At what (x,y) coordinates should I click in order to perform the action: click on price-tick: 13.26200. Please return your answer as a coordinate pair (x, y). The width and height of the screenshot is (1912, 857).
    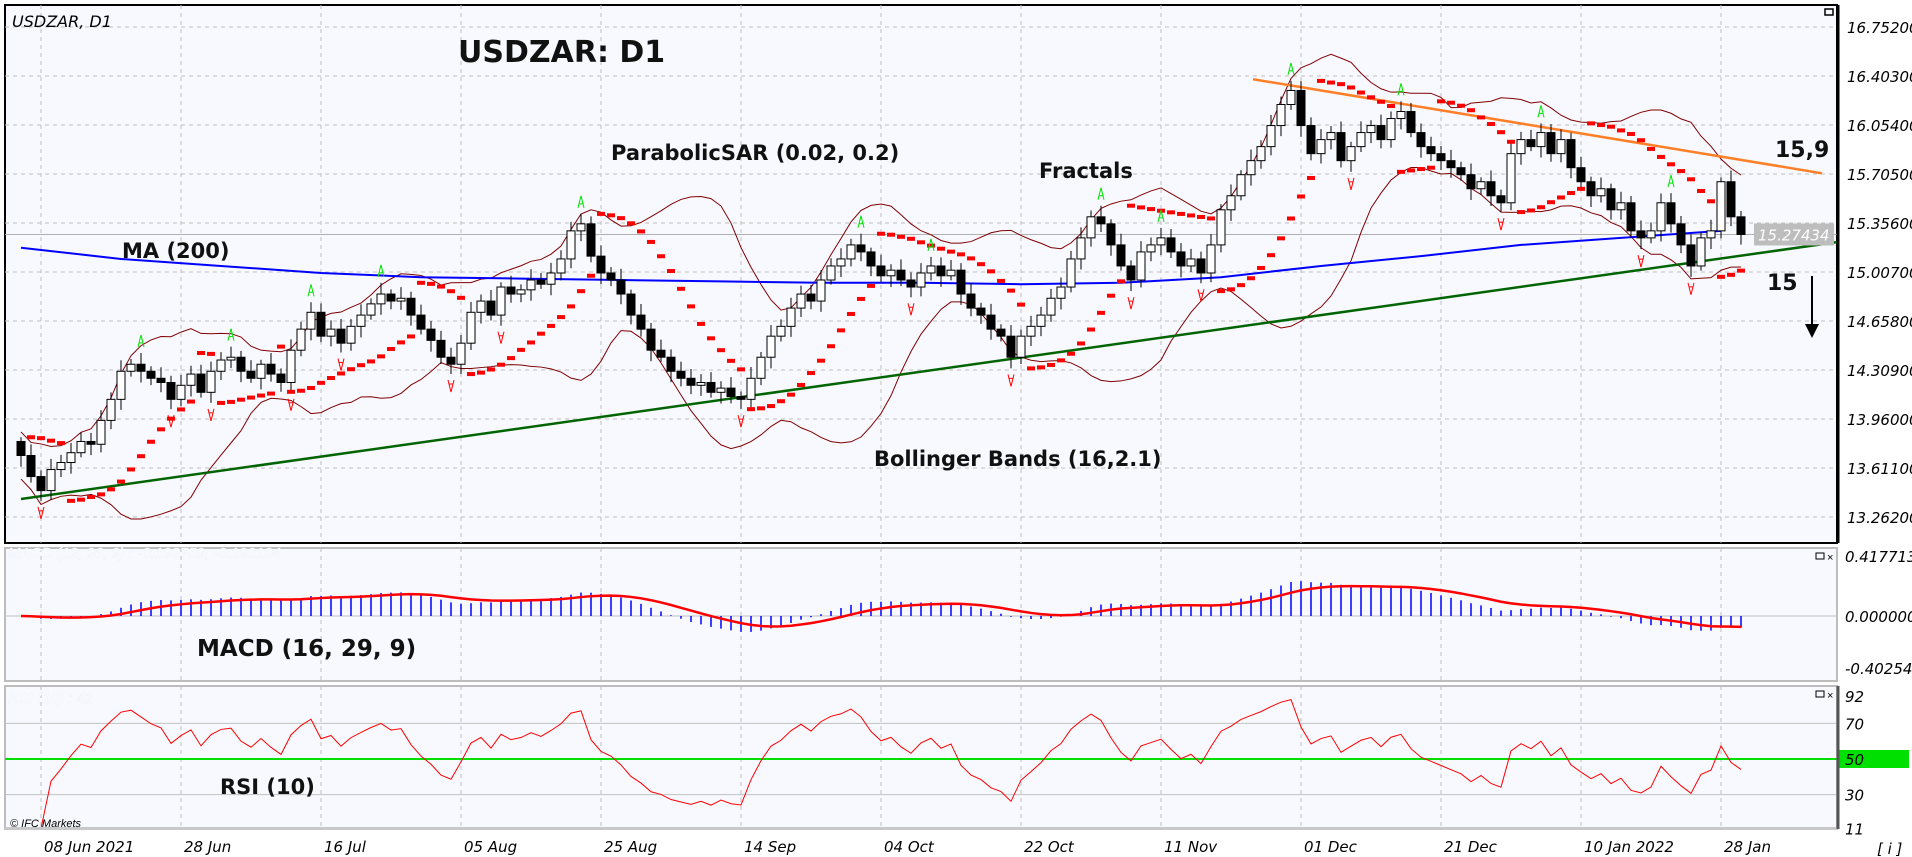
    Looking at the image, I should click on (1879, 518).